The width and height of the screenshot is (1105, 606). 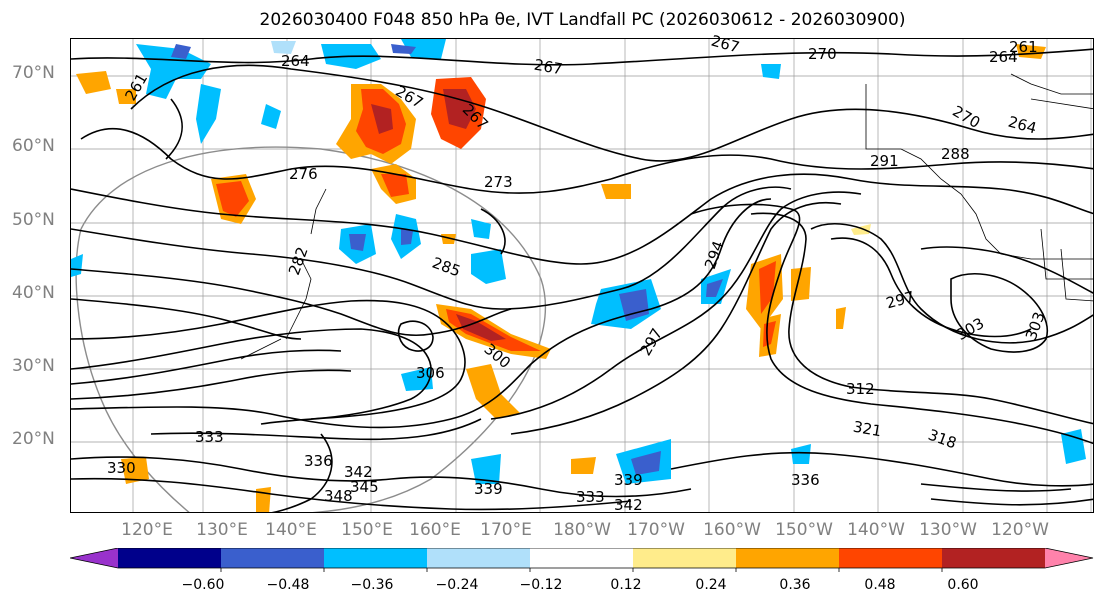 What do you see at coordinates (582, 530) in the screenshot?
I see `lon-label-180w: 180°W` at bounding box center [582, 530].